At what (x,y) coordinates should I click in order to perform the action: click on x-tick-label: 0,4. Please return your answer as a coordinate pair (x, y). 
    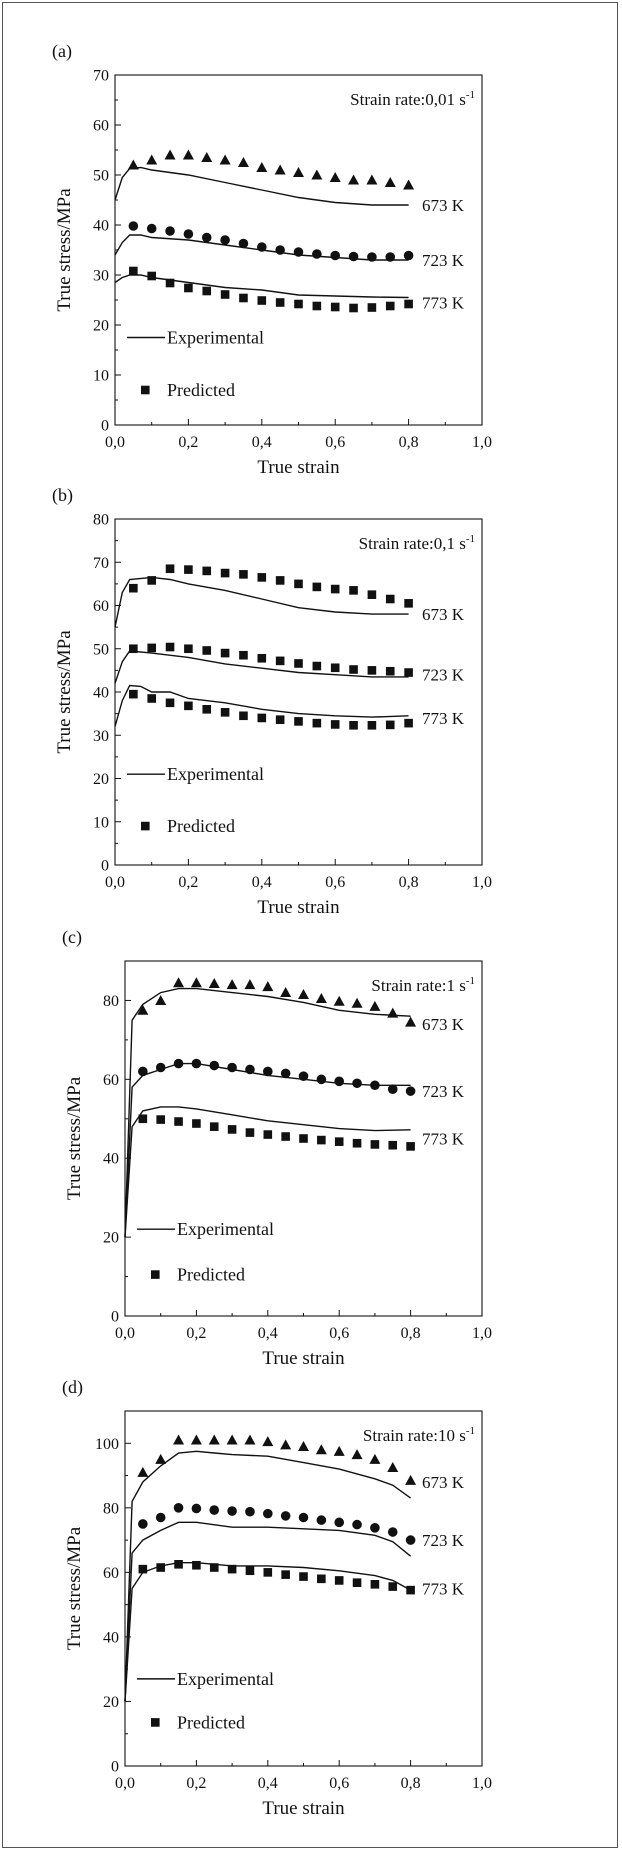
    Looking at the image, I should click on (262, 442).